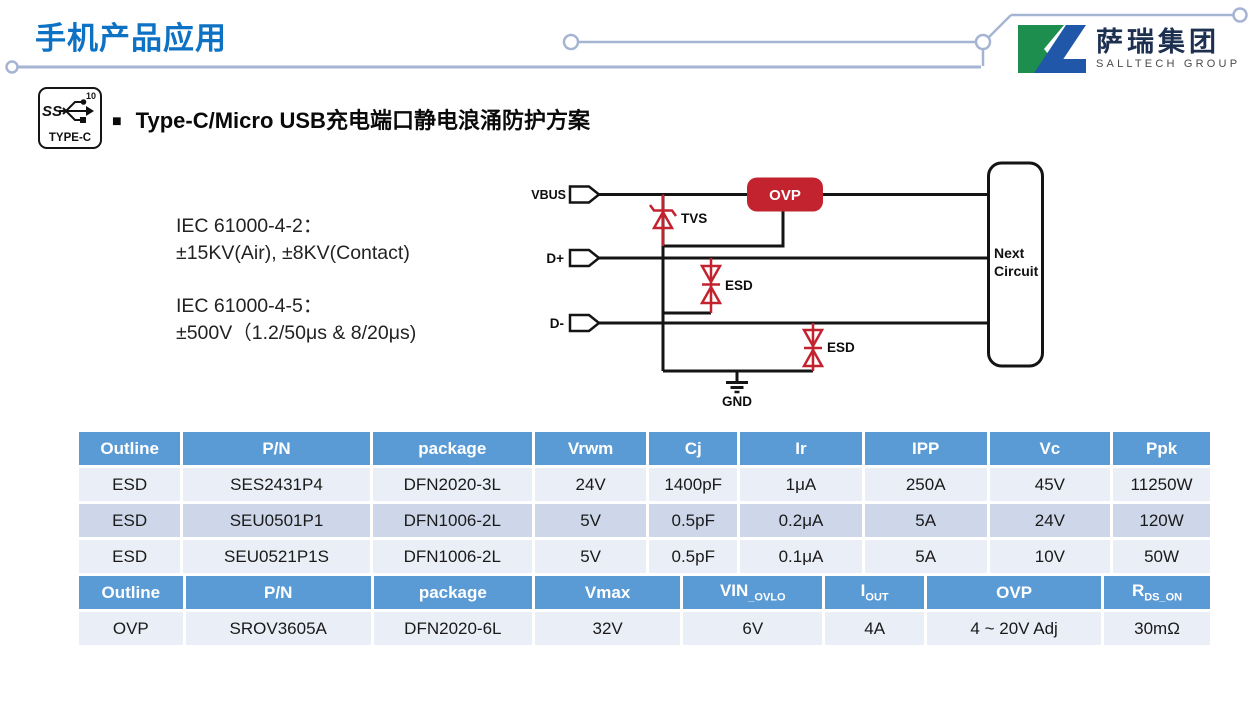 This screenshot has width=1257, height=706. What do you see at coordinates (548, 195) in the screenshot?
I see `vbus-label: VBUS` at bounding box center [548, 195].